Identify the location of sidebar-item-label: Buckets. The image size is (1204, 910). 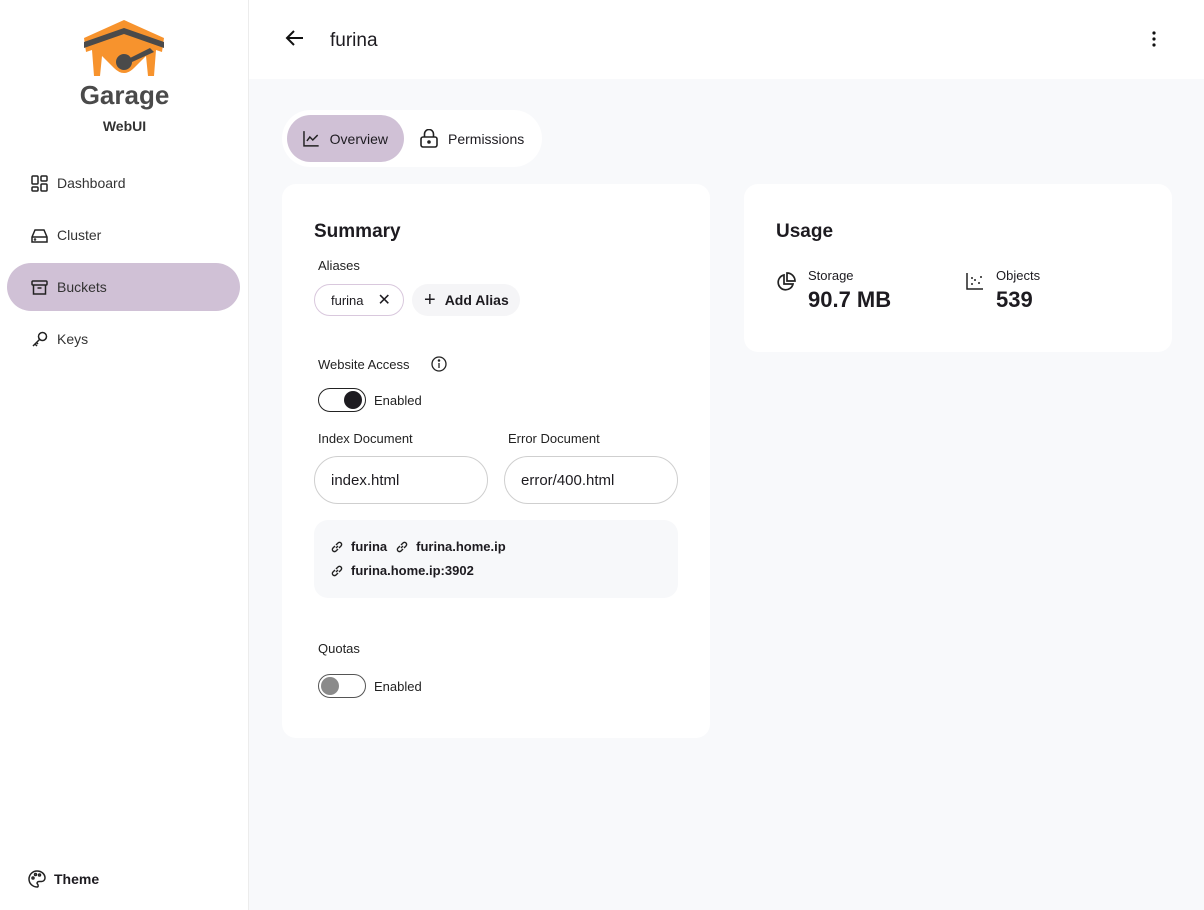
(82, 287).